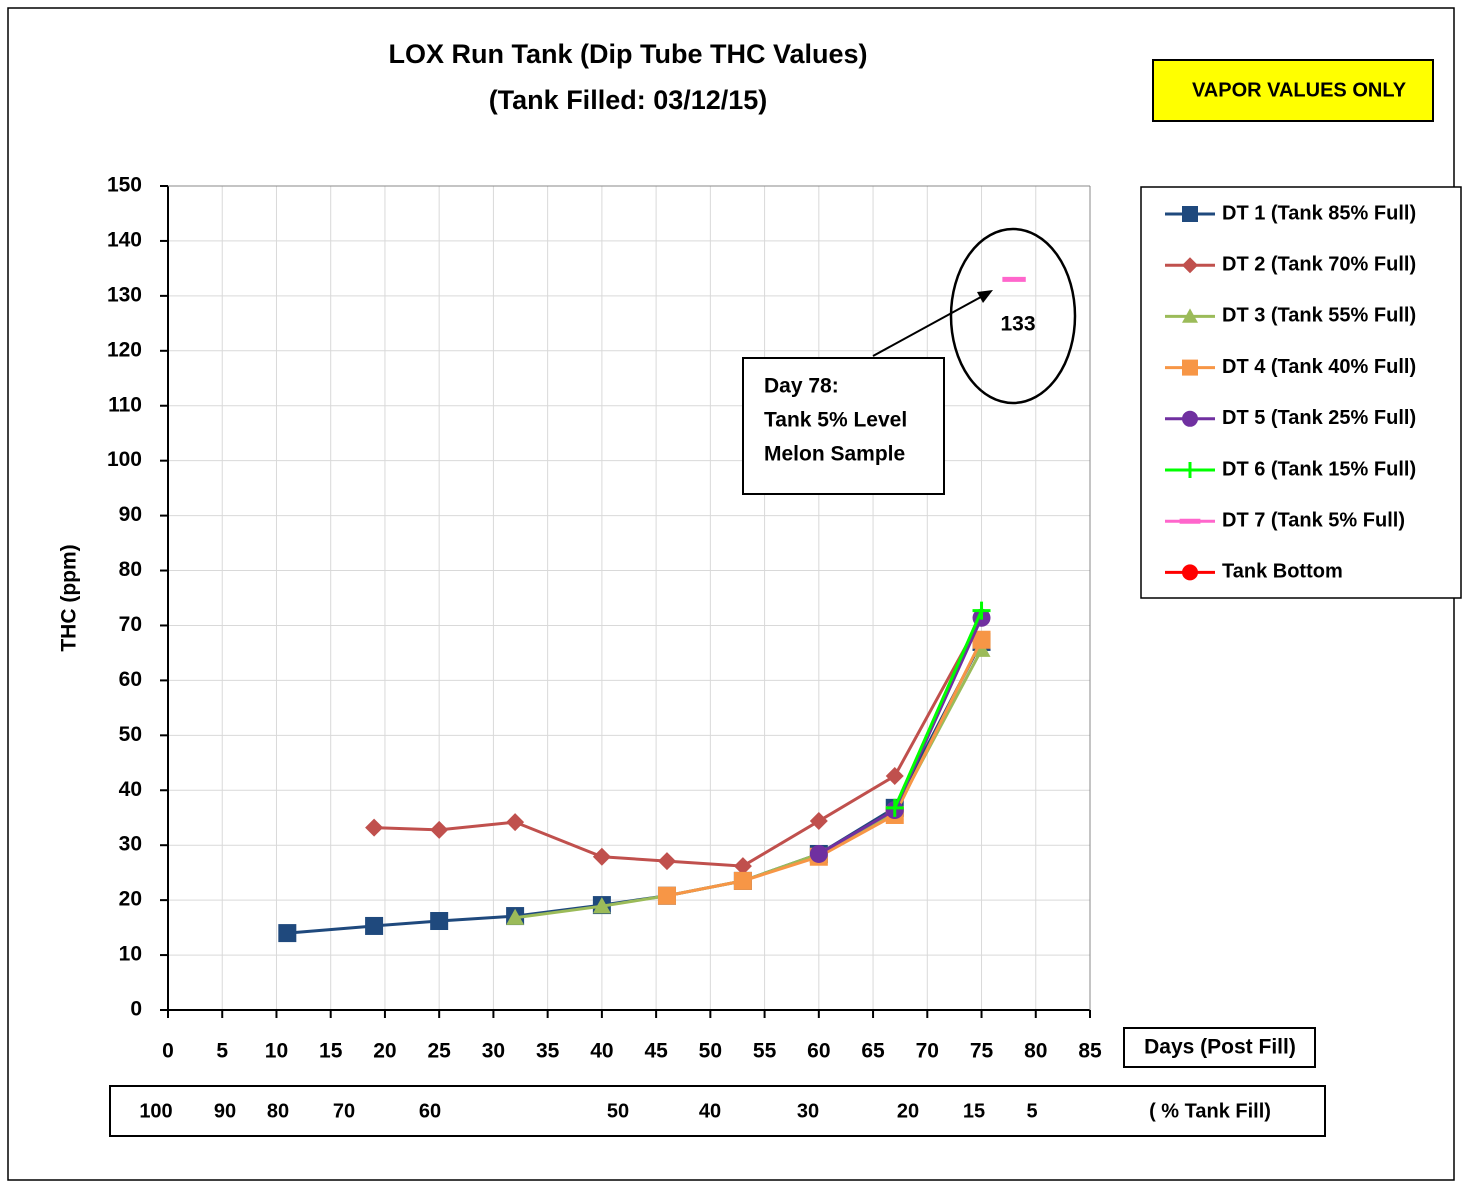 Image resolution: width=1462 pixels, height=1183 pixels. Describe the element at coordinates (1017, 324) in the screenshot. I see `value-label: 133` at that location.